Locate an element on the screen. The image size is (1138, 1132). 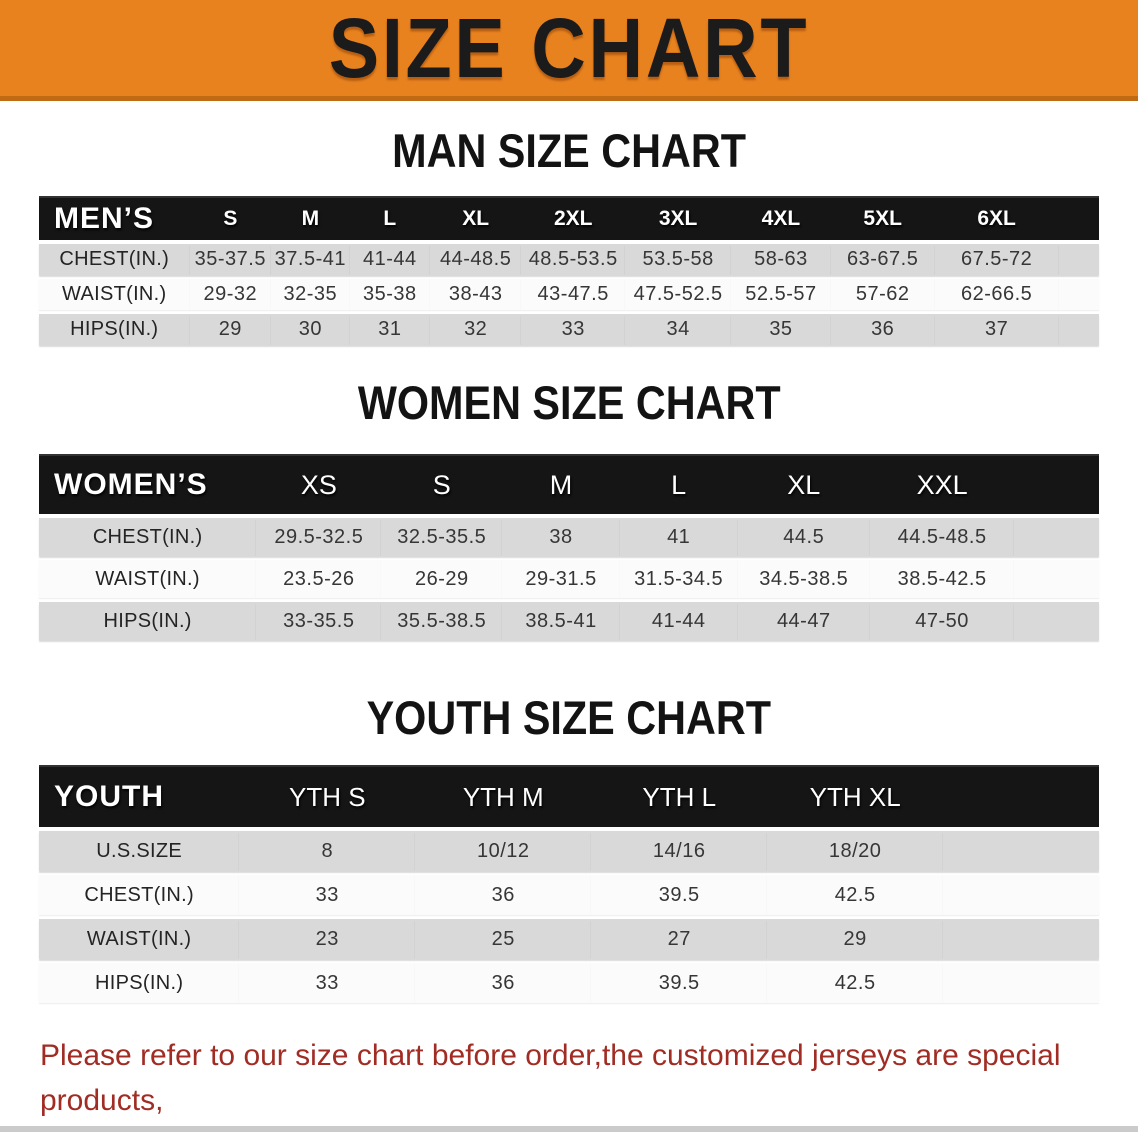
size-value-cell: 26-29 is located at coordinates (442, 579).